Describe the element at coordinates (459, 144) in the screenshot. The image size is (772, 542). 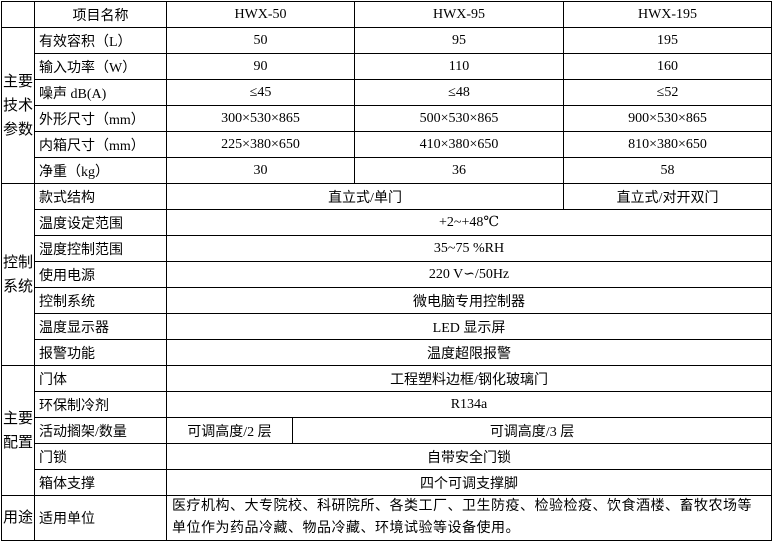
I see `cell-value: 410×380×650` at that location.